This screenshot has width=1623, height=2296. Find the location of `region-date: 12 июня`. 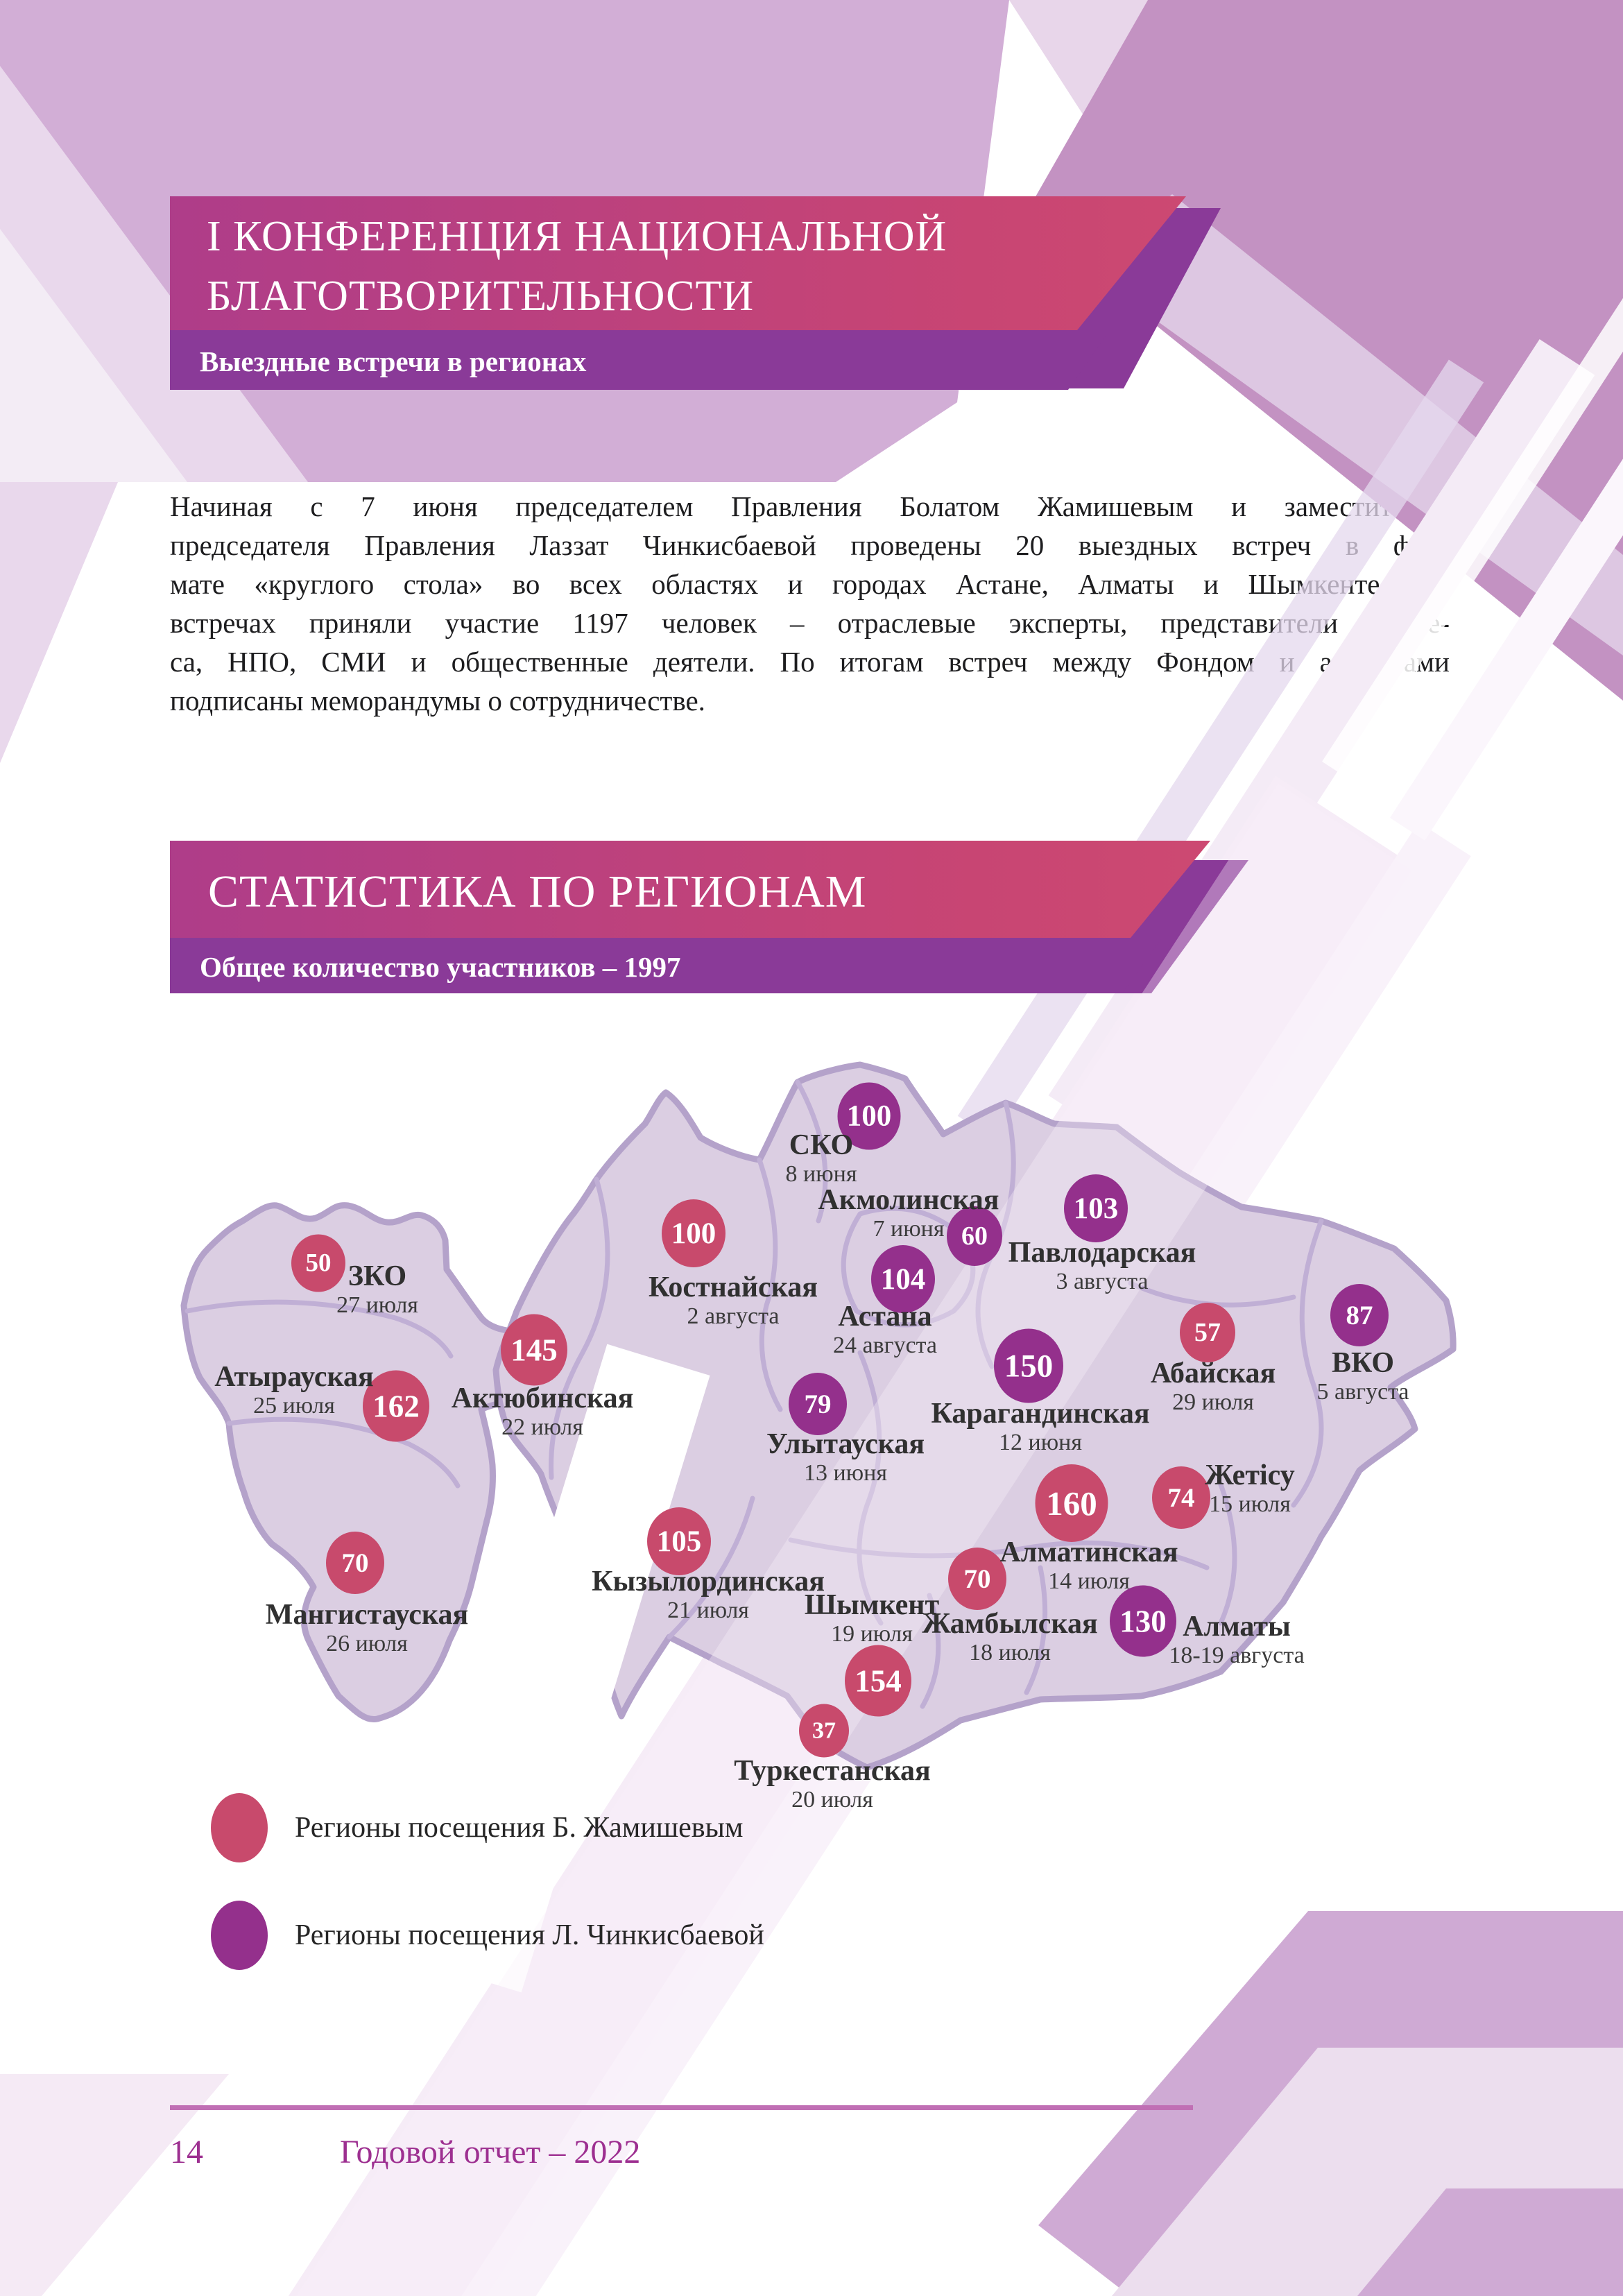

region-date: 12 июня is located at coordinates (1040, 1442).